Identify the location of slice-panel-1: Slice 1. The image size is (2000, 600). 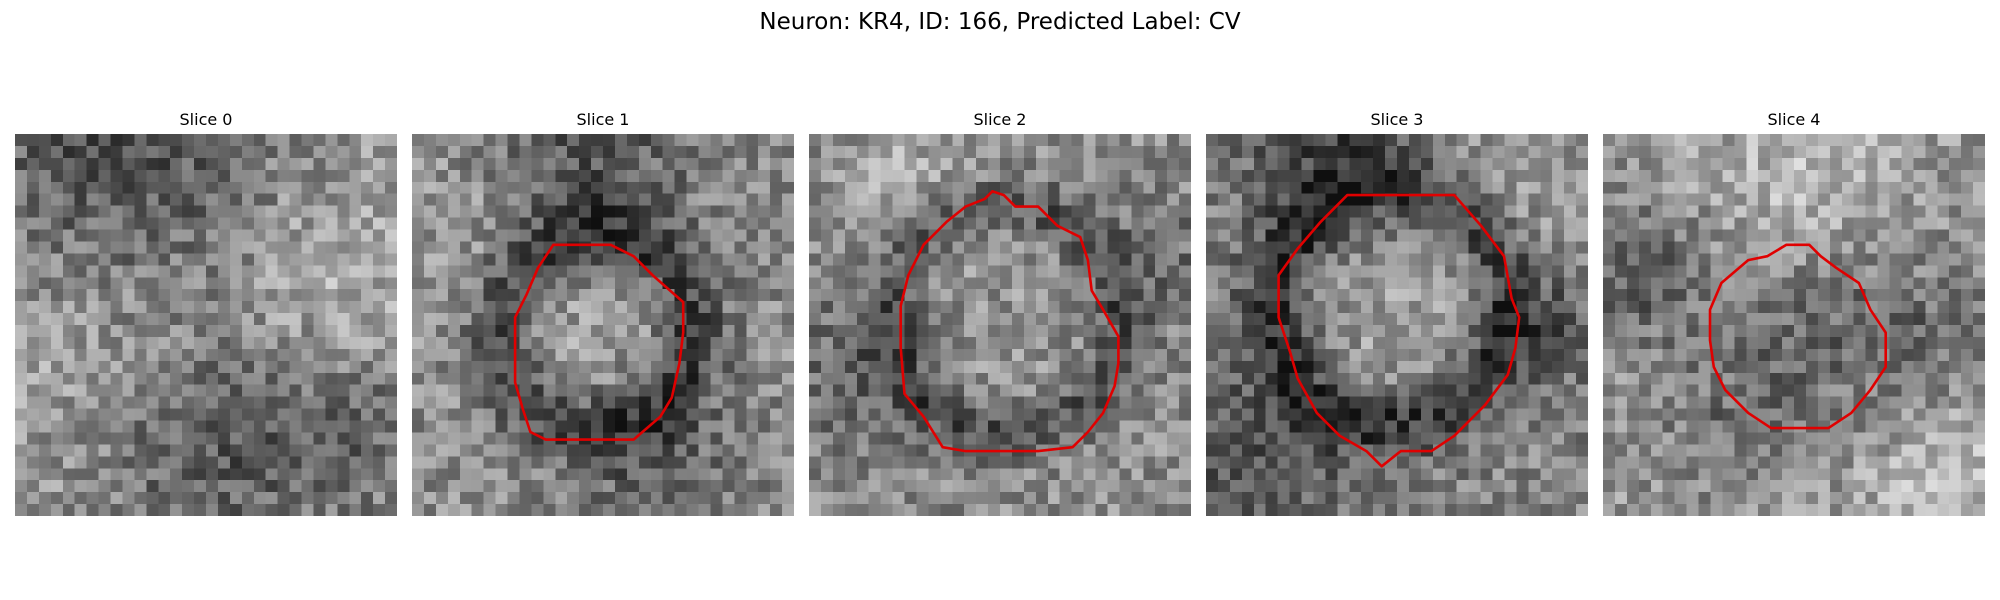
(603, 313).